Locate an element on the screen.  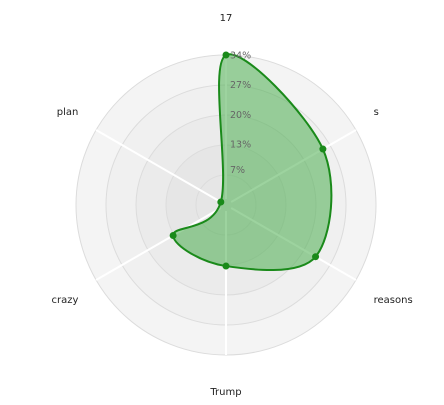
category-label-plan: plan is located at coordinates (68, 112).